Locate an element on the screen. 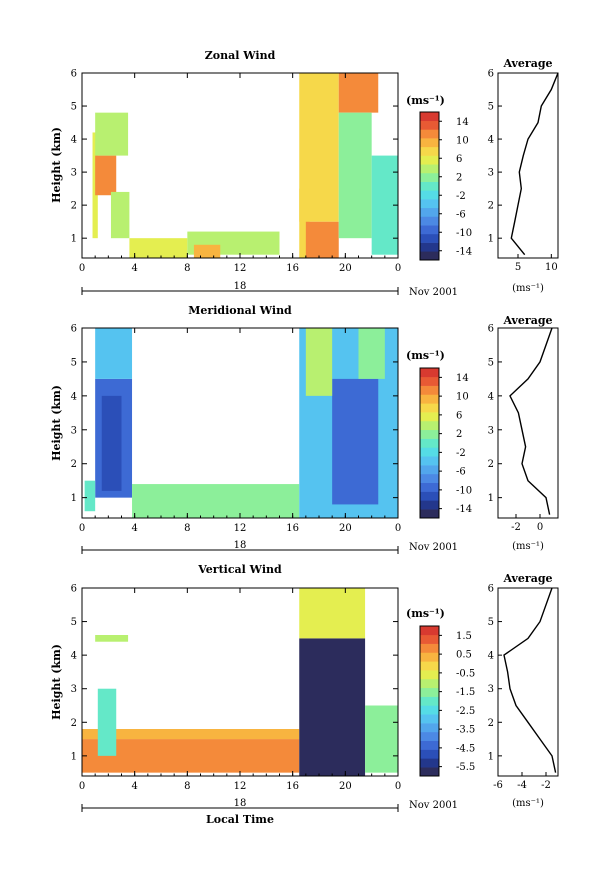  meridional-wind-profile-title: Average is located at coordinates (527, 320).